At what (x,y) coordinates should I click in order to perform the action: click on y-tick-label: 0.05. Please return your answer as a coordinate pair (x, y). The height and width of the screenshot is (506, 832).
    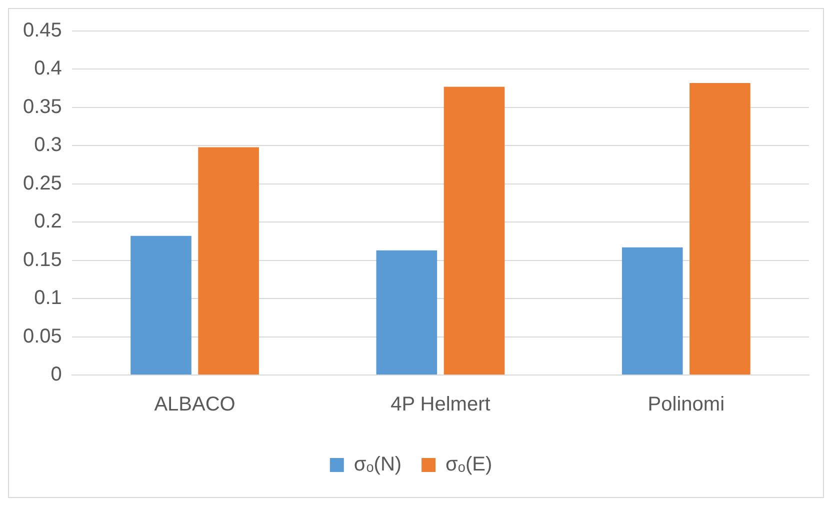
    Looking at the image, I should click on (42, 336).